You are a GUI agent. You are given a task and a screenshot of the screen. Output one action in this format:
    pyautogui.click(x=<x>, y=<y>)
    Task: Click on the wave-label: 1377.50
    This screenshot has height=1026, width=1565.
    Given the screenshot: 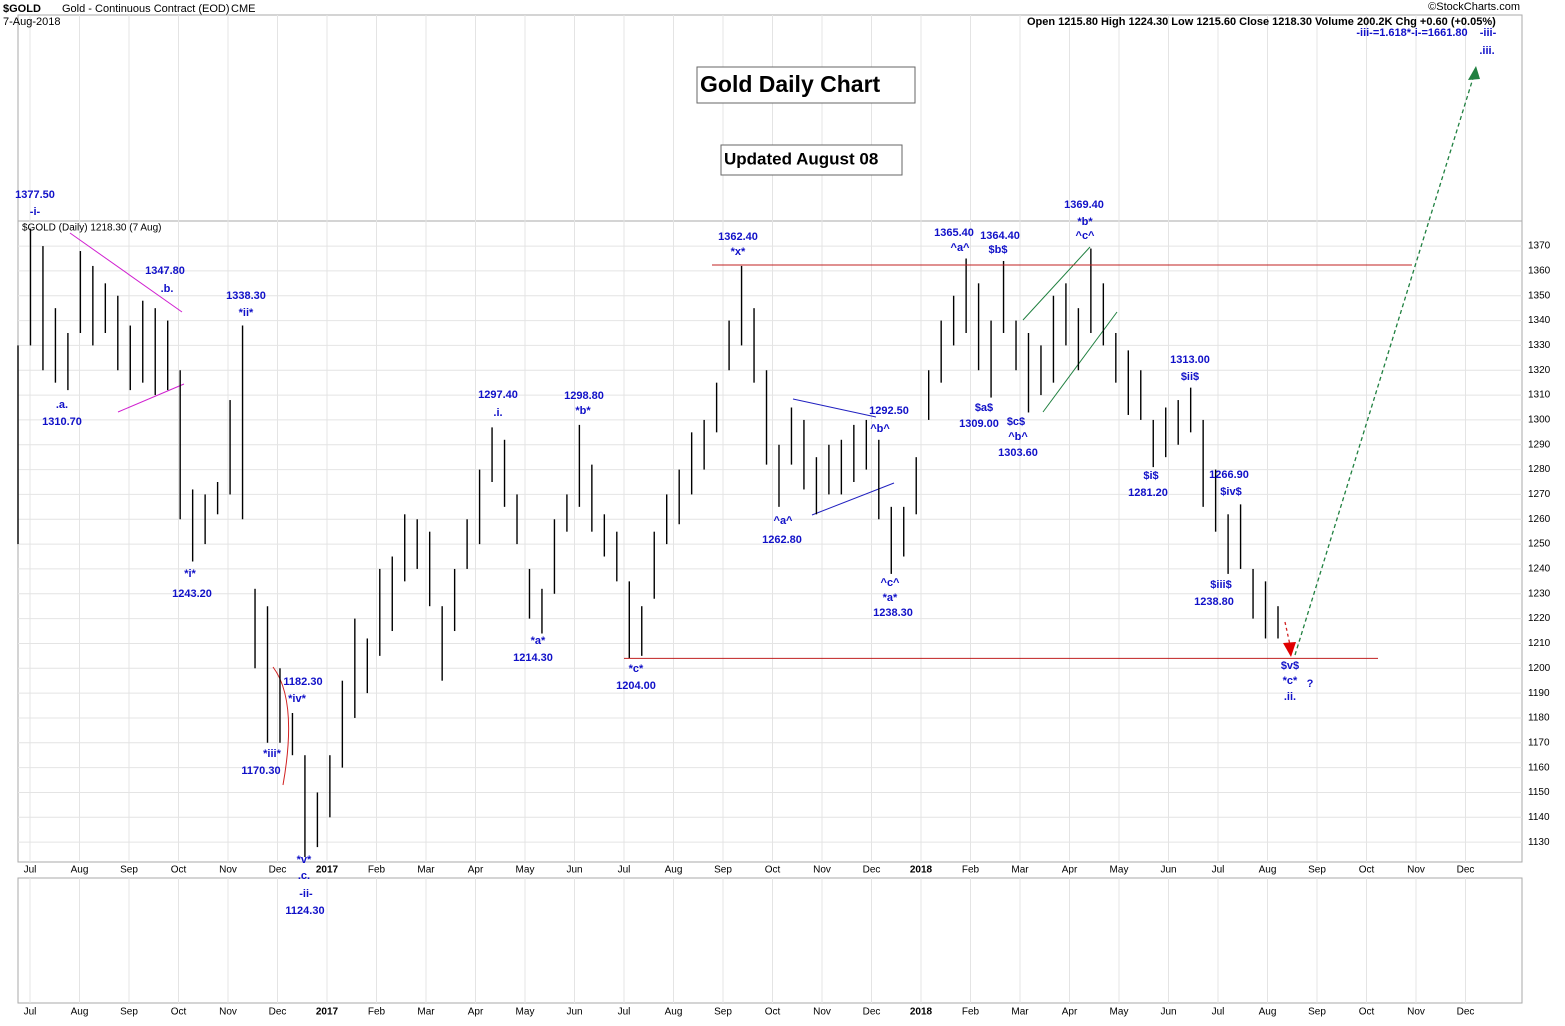 What is the action you would take?
    pyautogui.click(x=35, y=195)
    